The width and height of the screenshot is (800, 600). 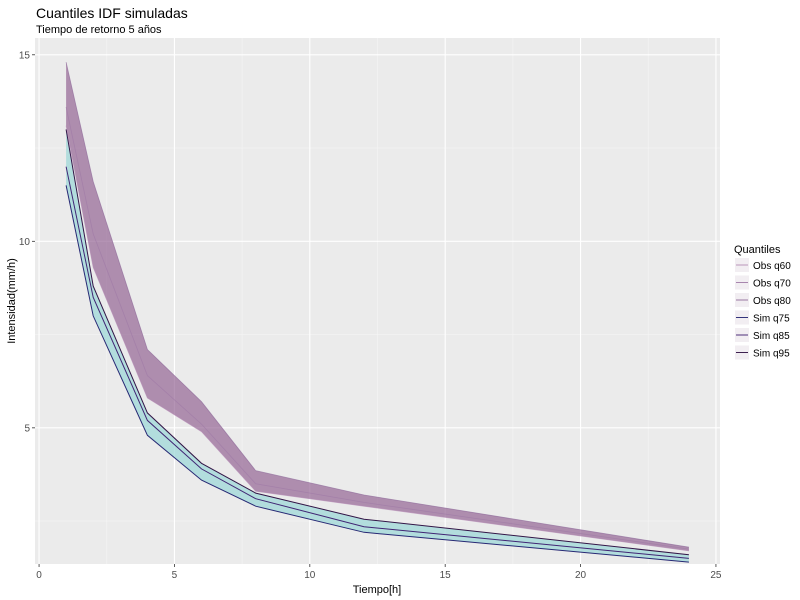 I want to click on y-tick-label: 10, so click(x=25, y=242).